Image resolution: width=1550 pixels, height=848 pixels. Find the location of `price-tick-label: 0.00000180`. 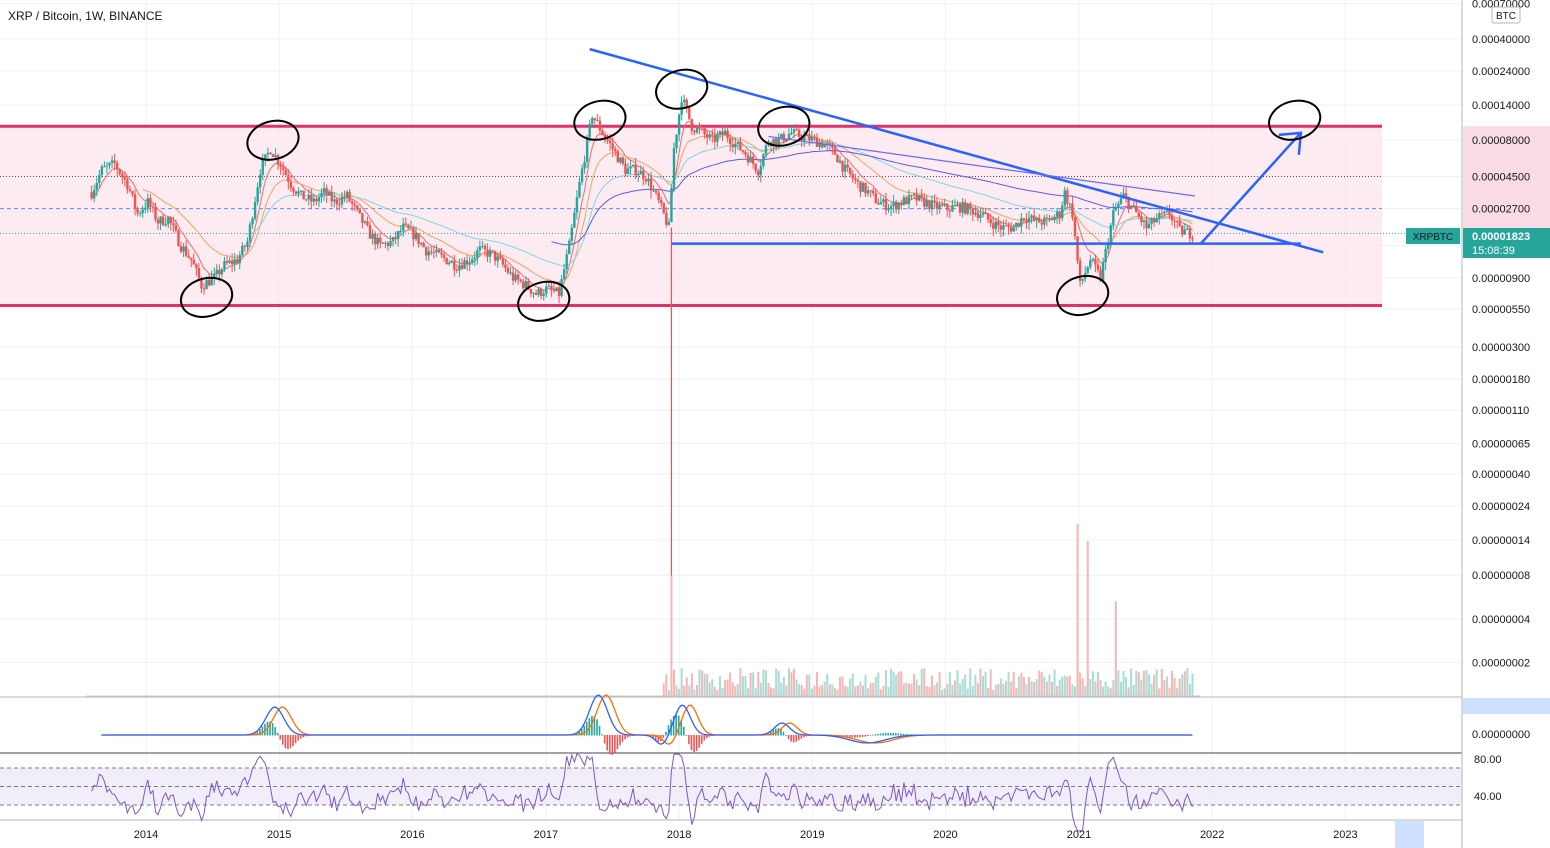

price-tick-label: 0.00000180 is located at coordinates (1501, 380).